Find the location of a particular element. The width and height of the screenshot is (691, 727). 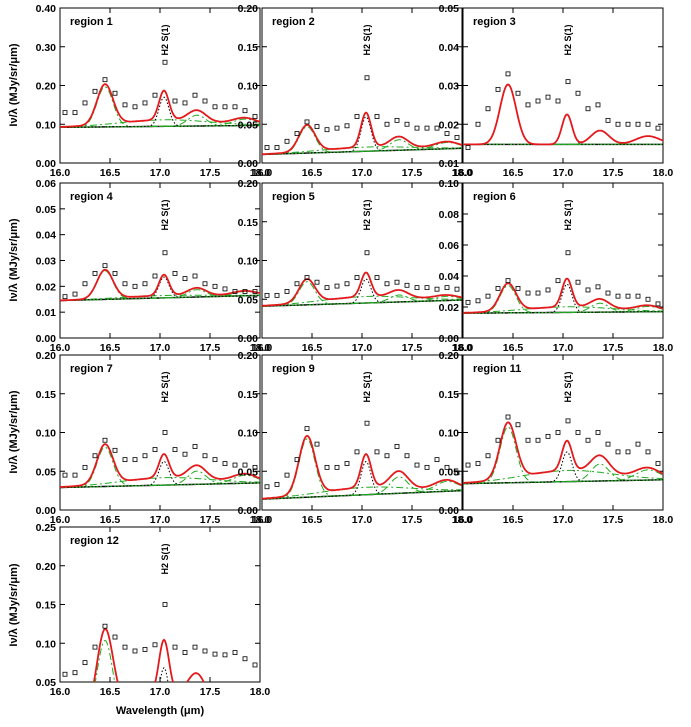

plot-area is located at coordinates (362, 278).